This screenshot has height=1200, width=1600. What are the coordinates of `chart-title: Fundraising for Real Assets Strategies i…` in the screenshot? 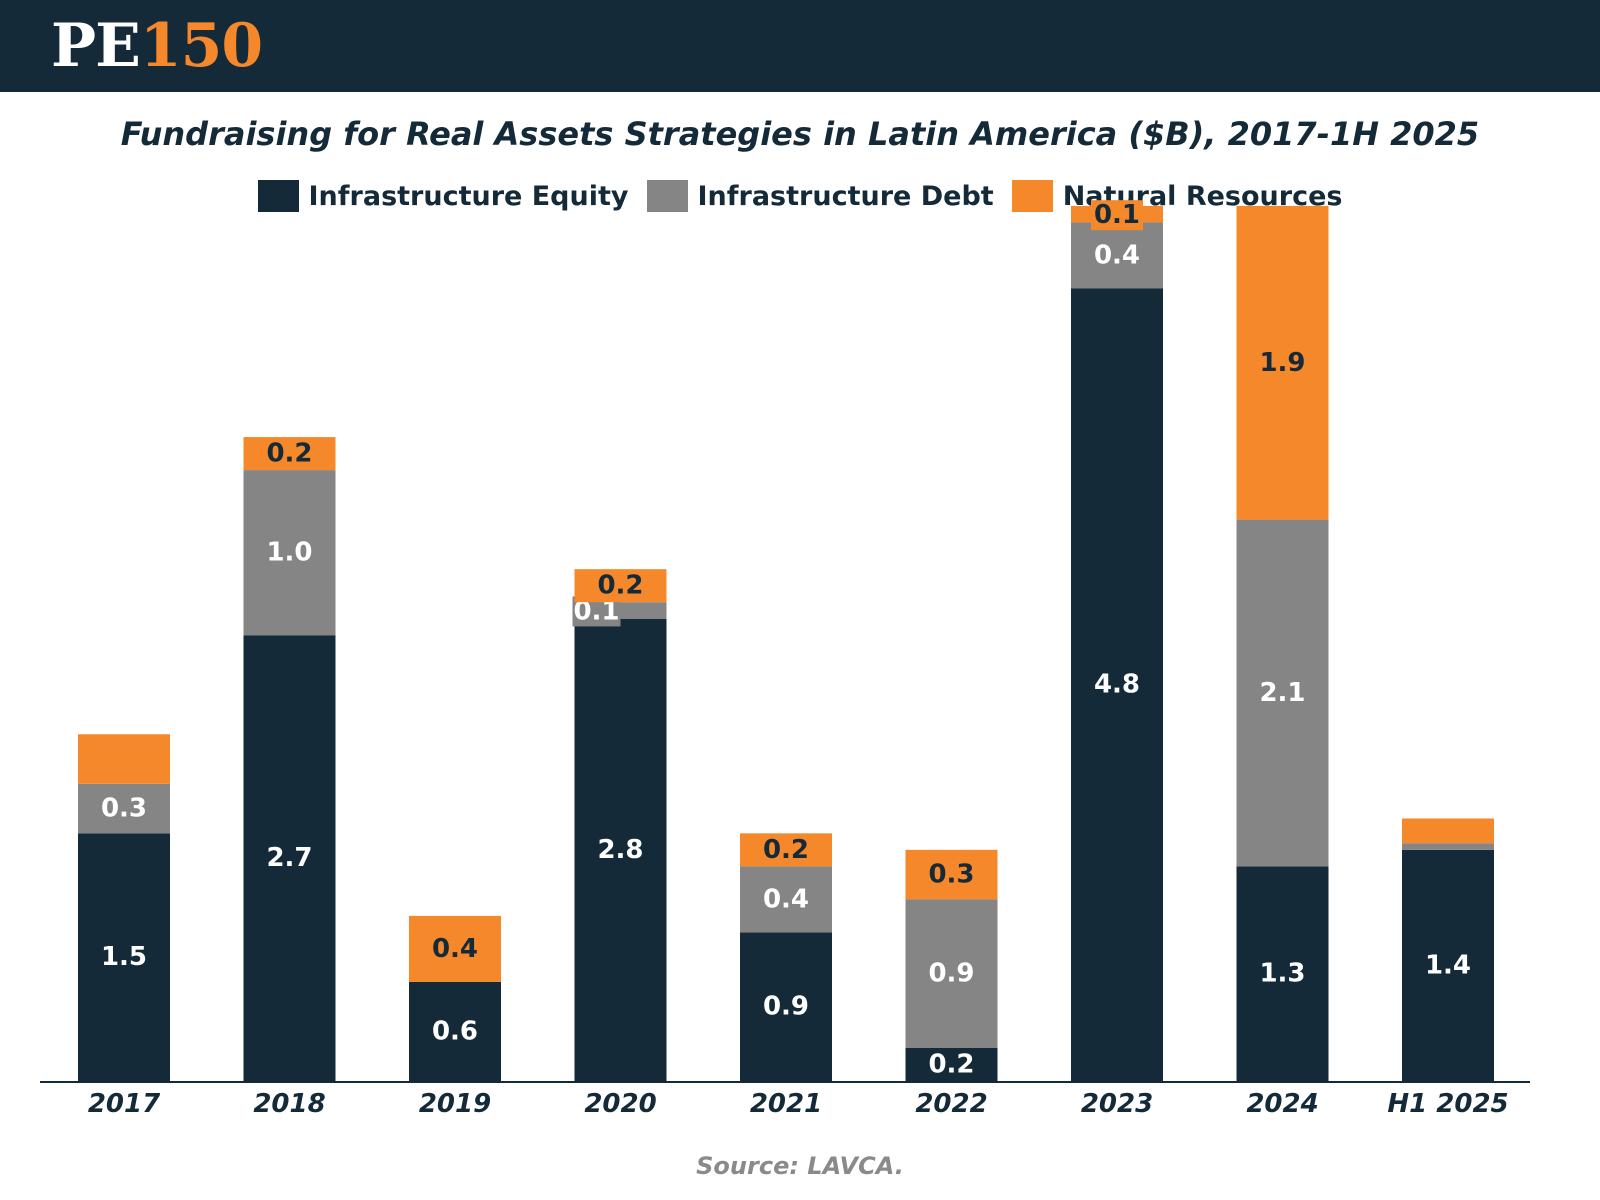 It's located at (800, 134).